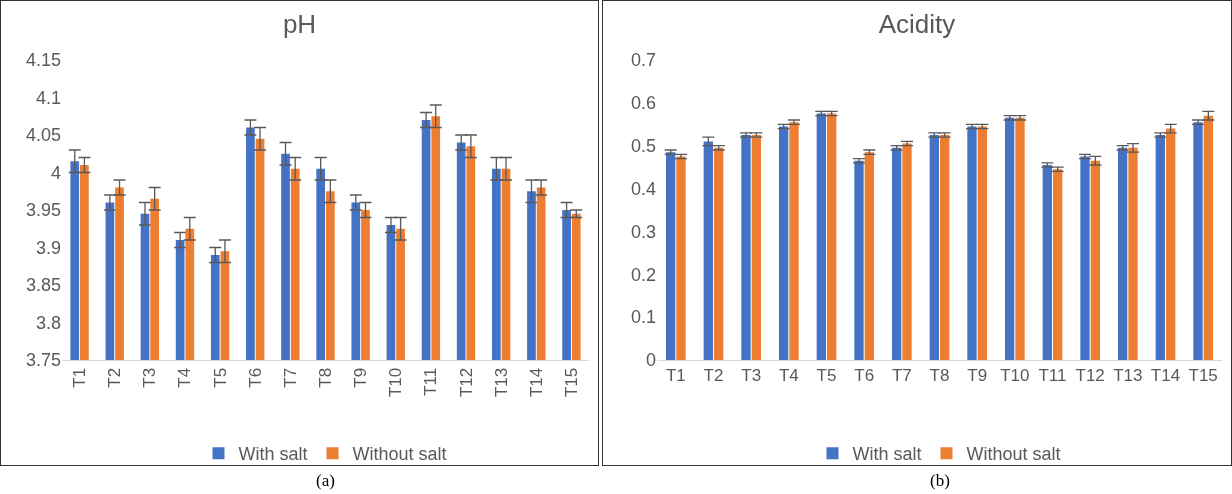 Image resolution: width=1232 pixels, height=494 pixels. What do you see at coordinates (917, 24) in the screenshot?
I see `chart-title: Acidity` at bounding box center [917, 24].